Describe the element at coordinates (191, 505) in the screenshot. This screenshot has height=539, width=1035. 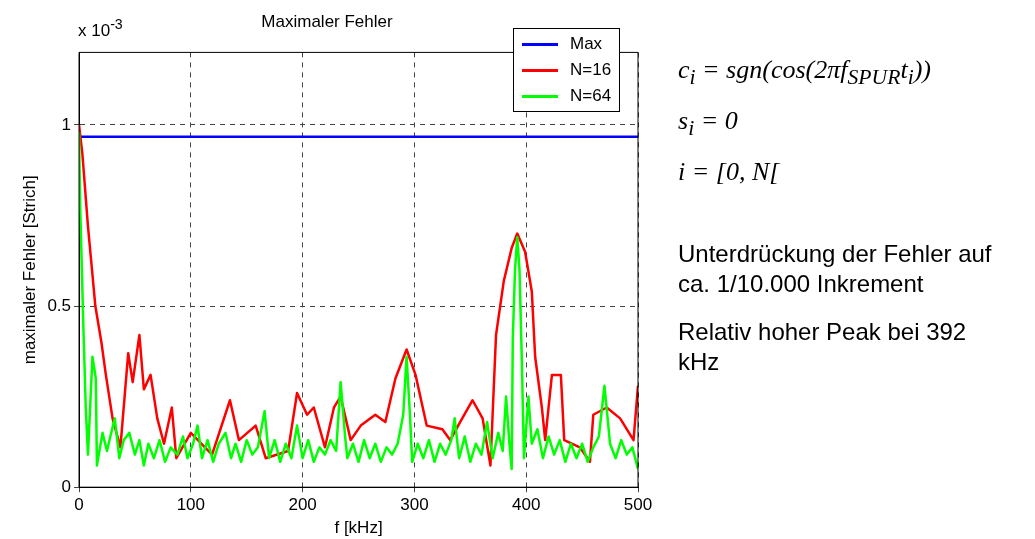
I see `x-tick-label: 100` at that location.